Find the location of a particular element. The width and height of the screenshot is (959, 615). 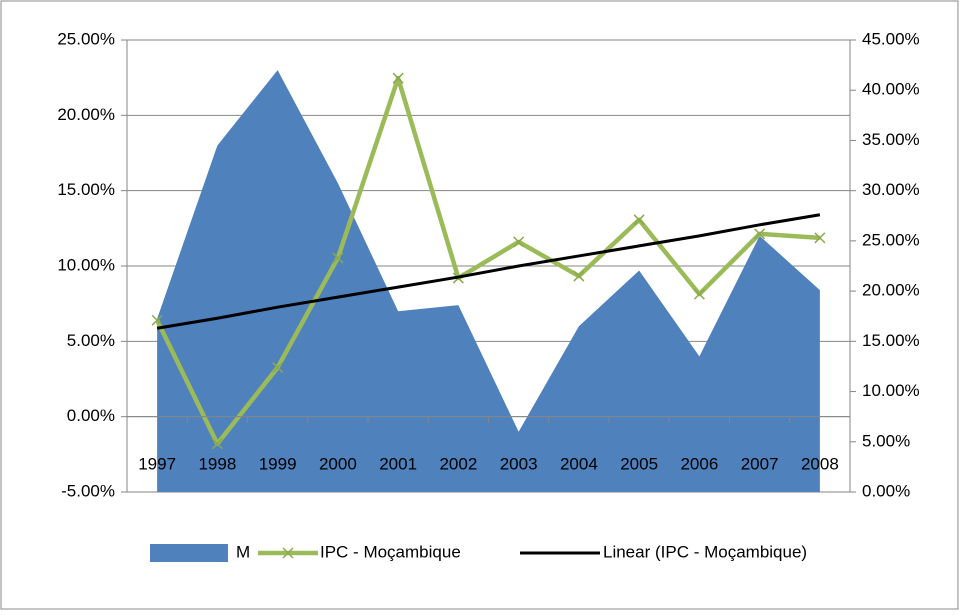

y-tick-label: 5.00% is located at coordinates (91, 340).